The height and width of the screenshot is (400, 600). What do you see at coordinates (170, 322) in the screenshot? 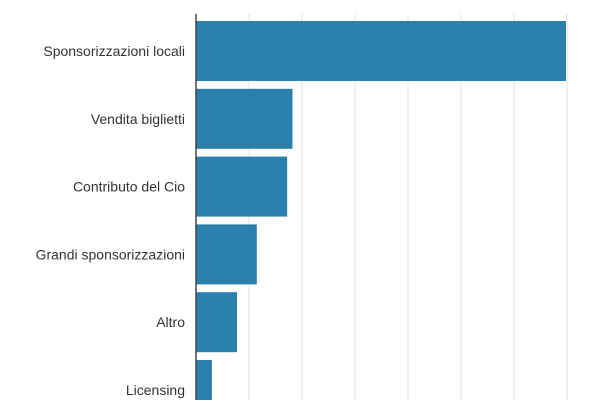
I see `category-label: Altro` at bounding box center [170, 322].